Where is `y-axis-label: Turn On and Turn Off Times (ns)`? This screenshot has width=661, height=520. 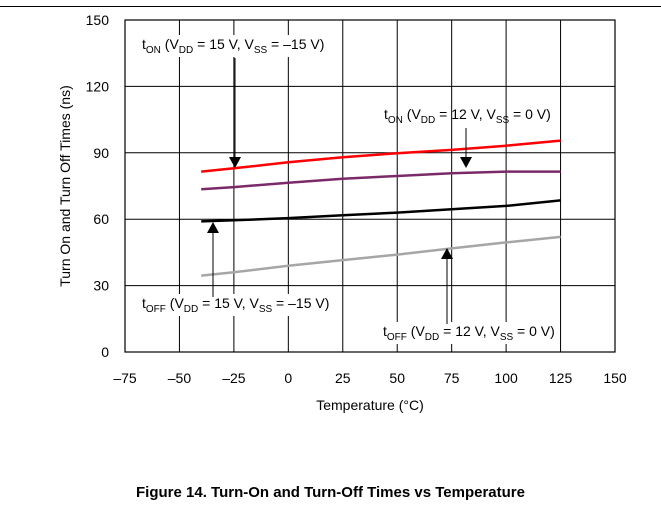
y-axis-label: Turn On and Turn Off Times (ns) is located at coordinates (65, 186).